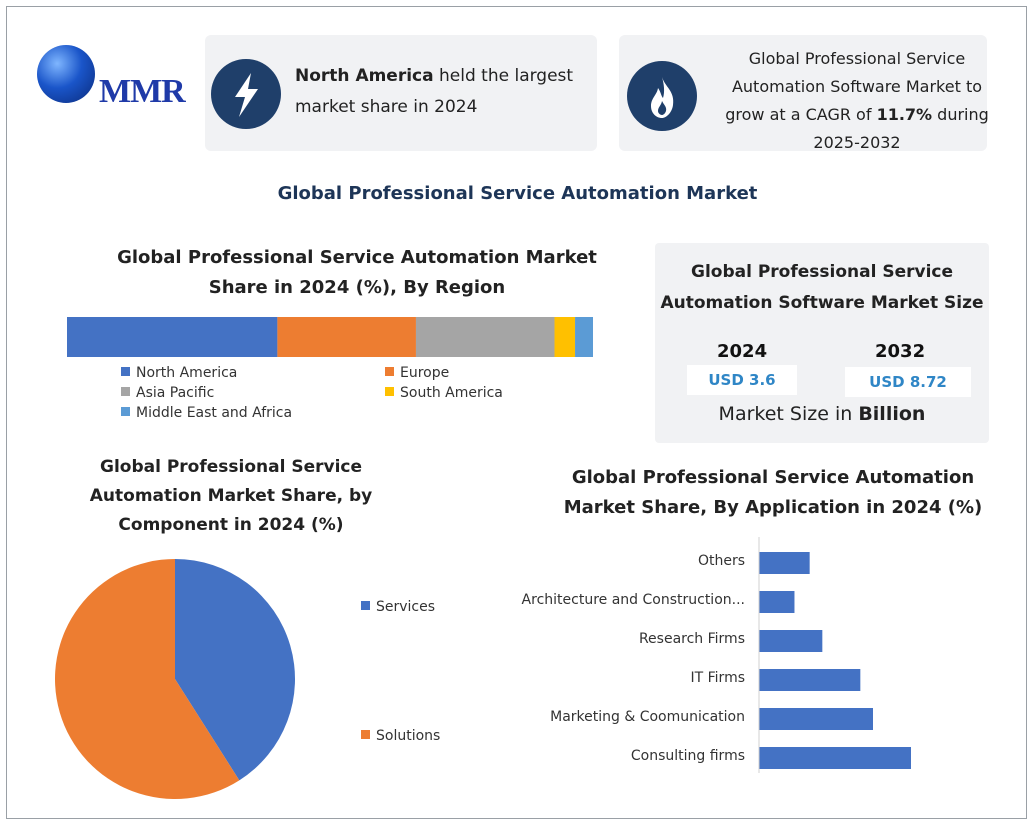 Image resolution: width=1033 pixels, height=825 pixels. I want to click on lightning-icon, so click(246, 94).